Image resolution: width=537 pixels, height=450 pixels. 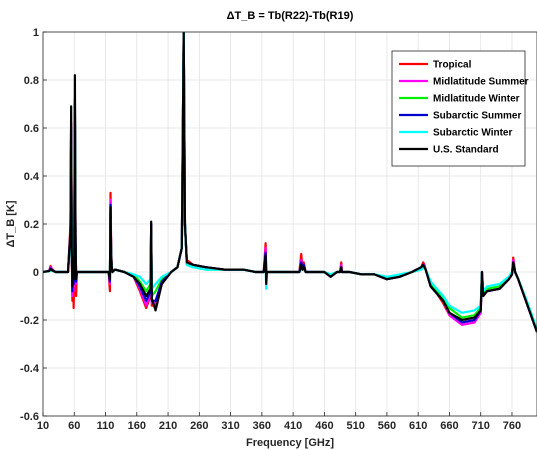 I want to click on y-tick-label: -0.6, so click(x=29, y=417).